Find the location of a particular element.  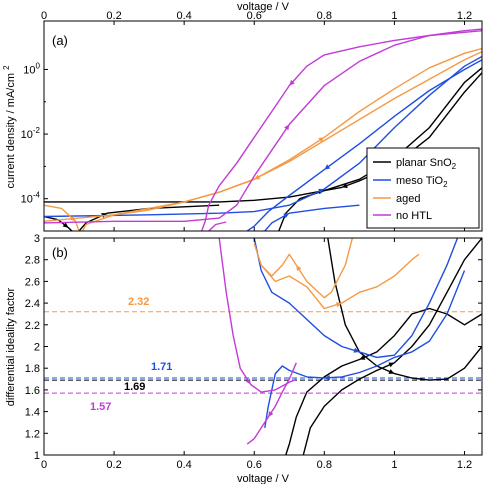

y-tick-exponent: 0 is located at coordinates (38, 65).